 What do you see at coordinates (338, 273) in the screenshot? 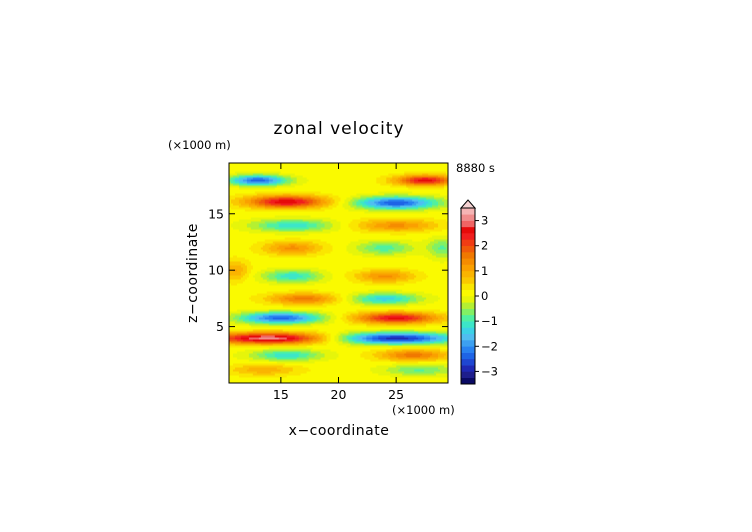
I see `contour-field` at bounding box center [338, 273].